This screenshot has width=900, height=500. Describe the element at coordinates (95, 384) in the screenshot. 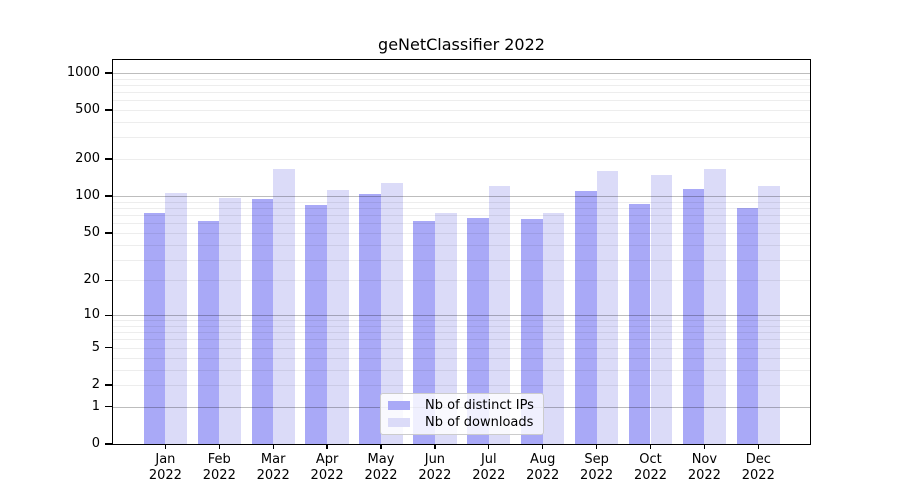

I see `y-tick-label-2: 2` at that location.